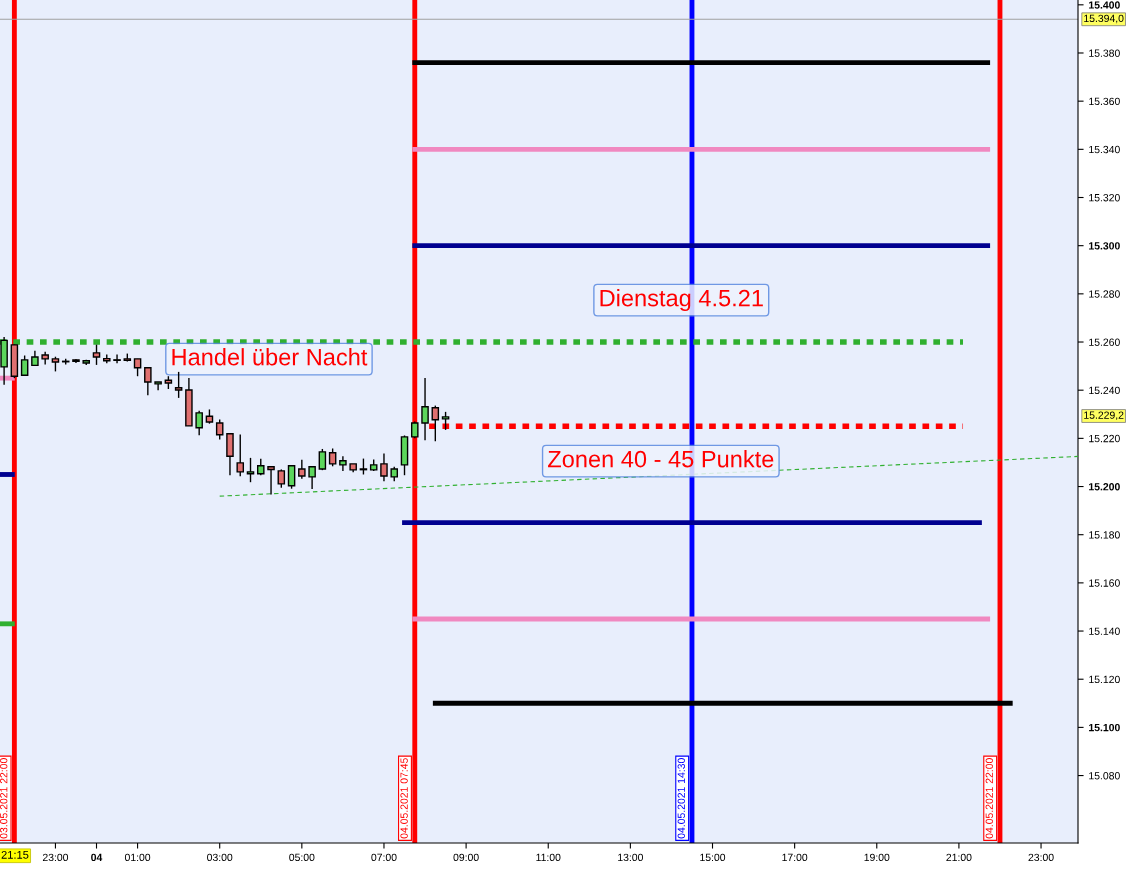 The width and height of the screenshot is (1130, 872). I want to click on y-tick-label: 15.080, so click(1104, 776).